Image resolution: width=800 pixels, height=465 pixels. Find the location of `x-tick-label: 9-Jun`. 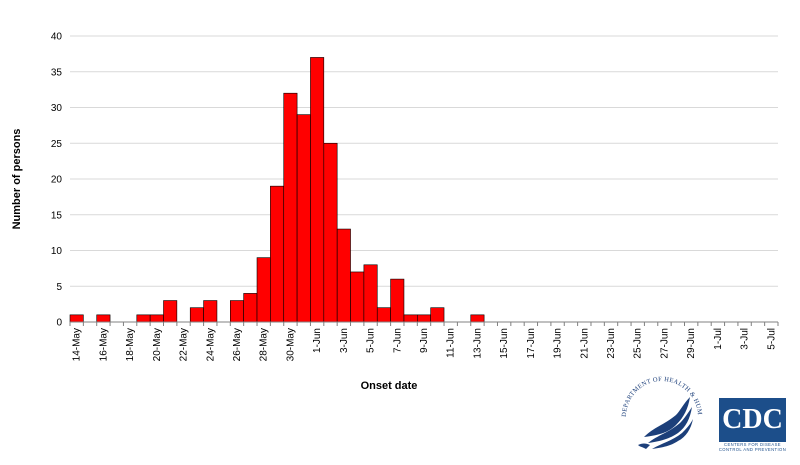

x-tick-label: 9-Jun is located at coordinates (424, 340).